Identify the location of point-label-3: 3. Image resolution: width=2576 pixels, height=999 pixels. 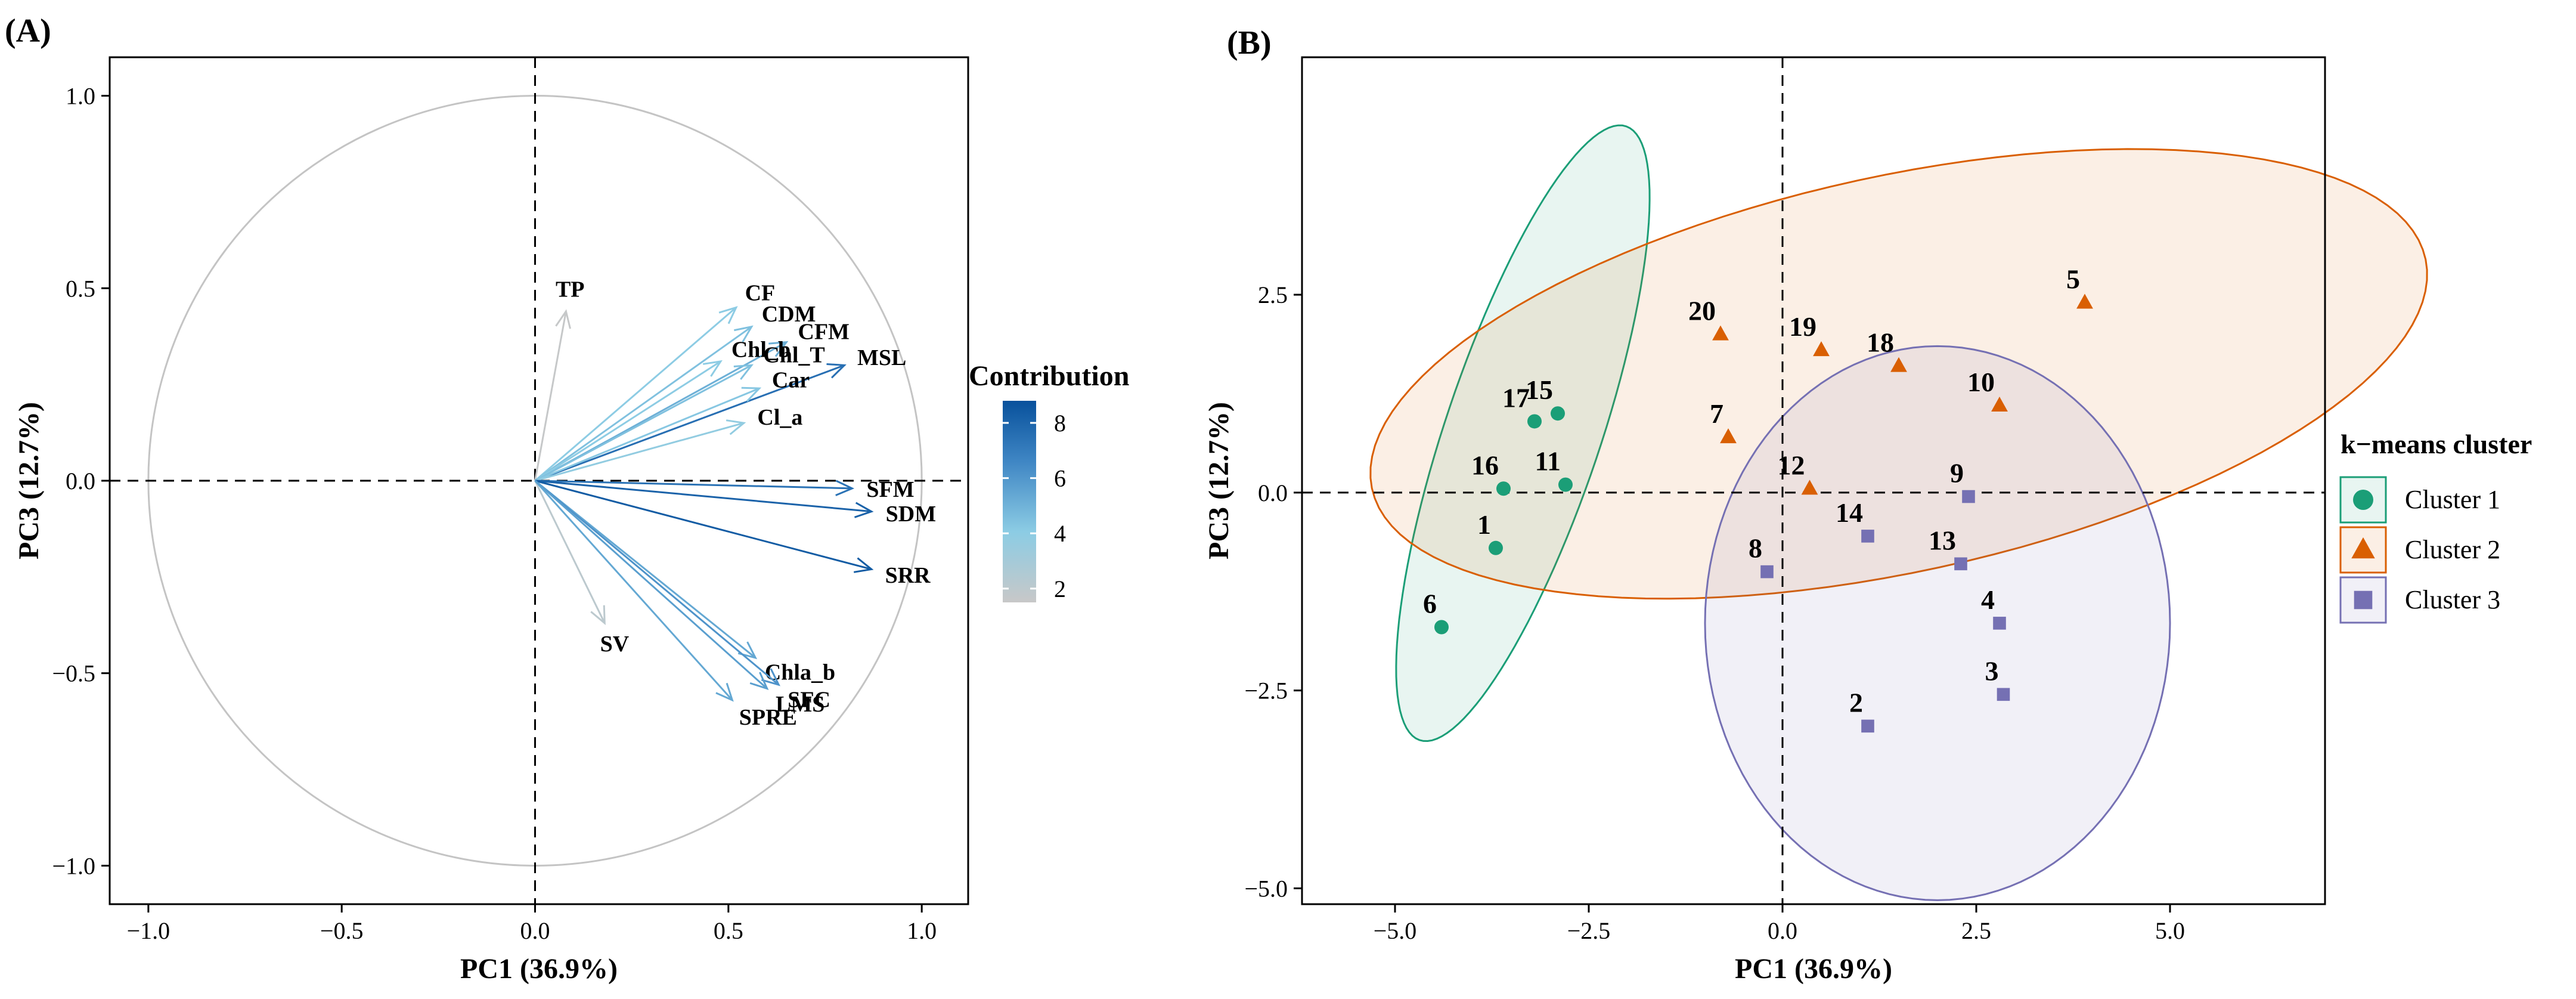
(1992, 670).